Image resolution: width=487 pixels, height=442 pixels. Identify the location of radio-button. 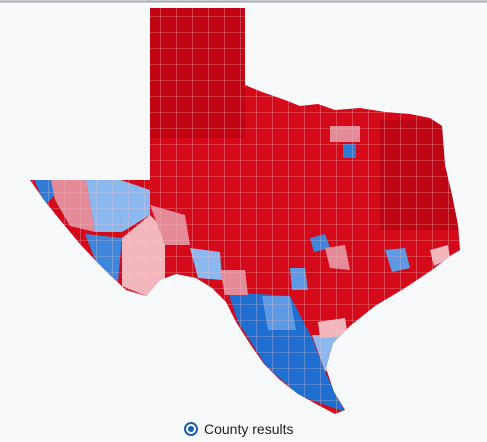
(191, 429).